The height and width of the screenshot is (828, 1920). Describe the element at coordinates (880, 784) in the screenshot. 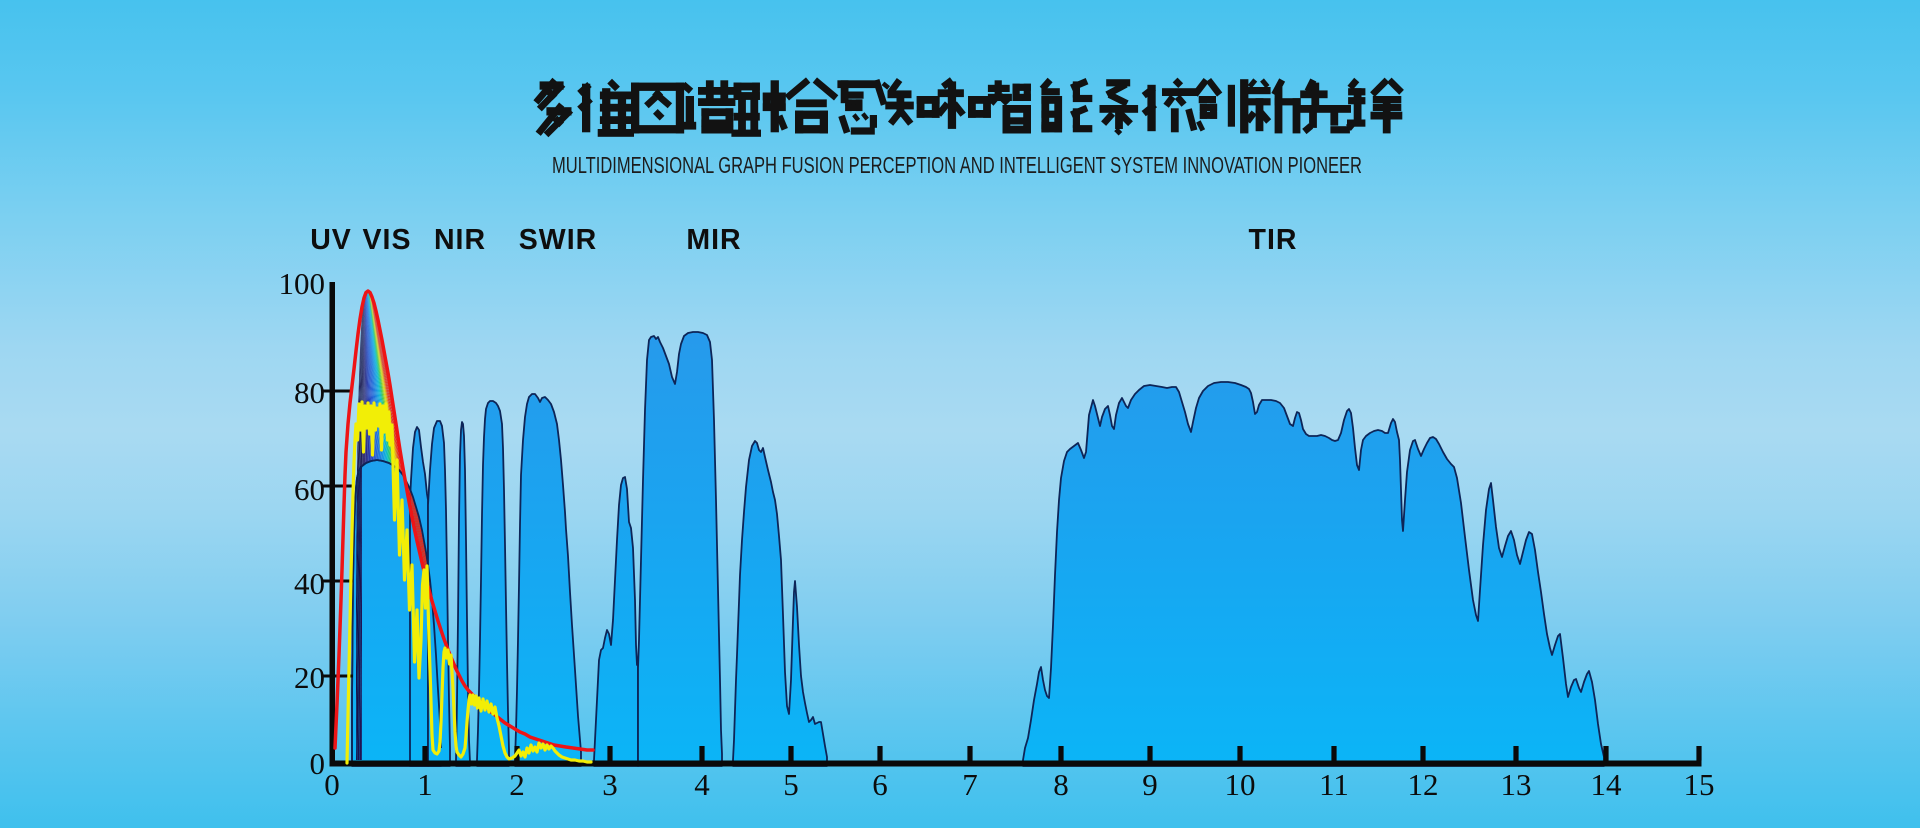

I see `svg-text: 6` at that location.